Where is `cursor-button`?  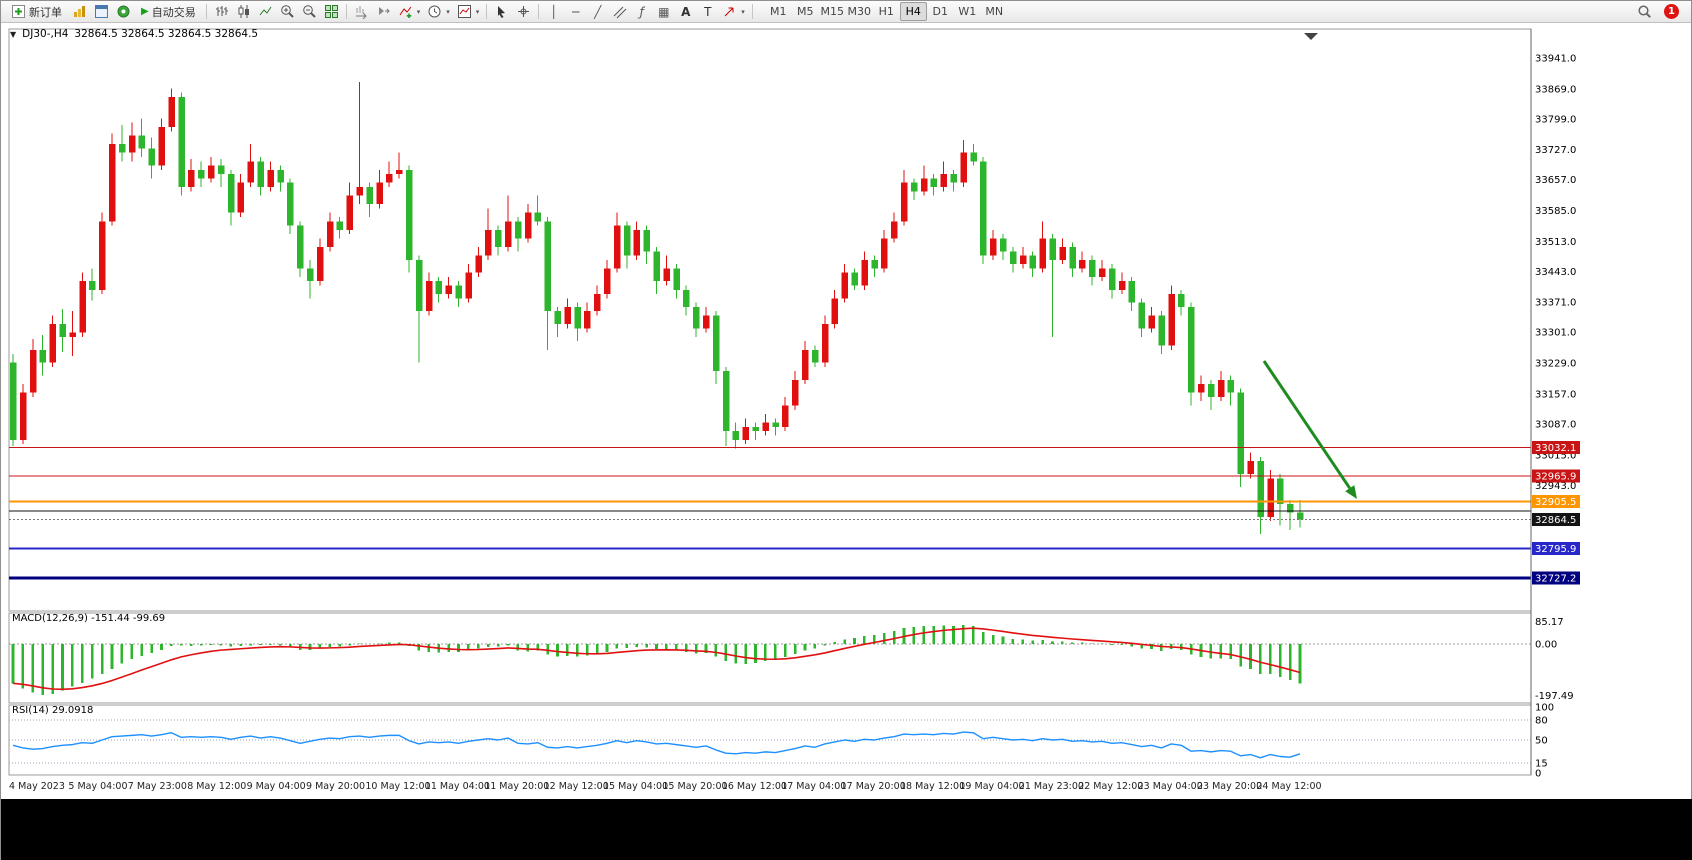
cursor-button is located at coordinates (501, 11).